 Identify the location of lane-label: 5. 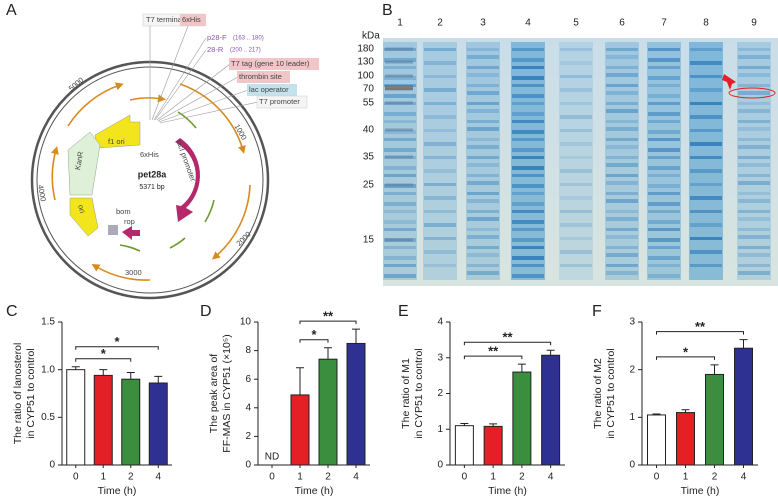
(576, 23).